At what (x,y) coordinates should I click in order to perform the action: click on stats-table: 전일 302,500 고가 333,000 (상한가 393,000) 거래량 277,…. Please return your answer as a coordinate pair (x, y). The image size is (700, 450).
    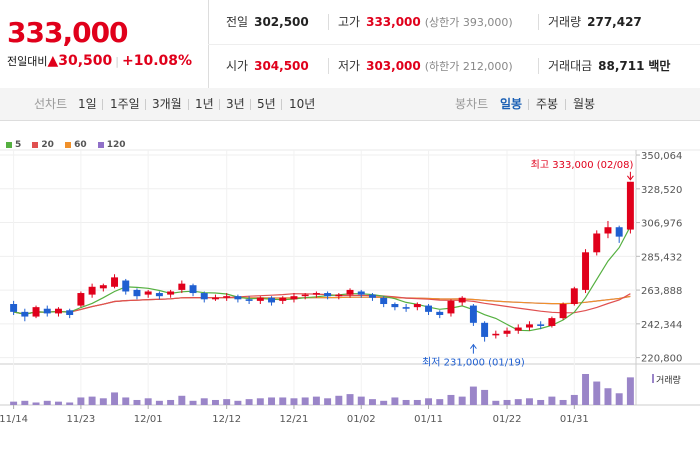
    Looking at the image, I should click on (454, 44).